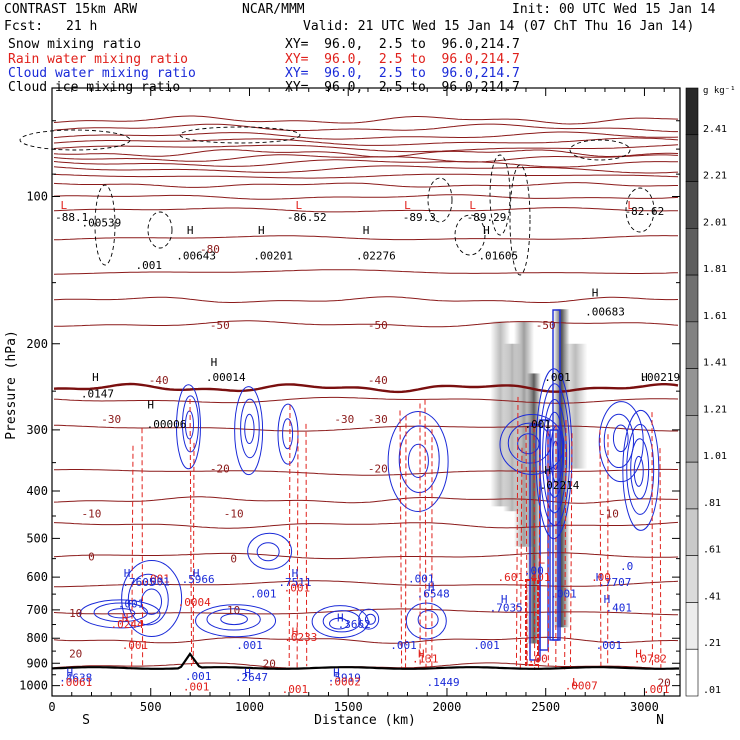 The height and width of the screenshot is (740, 740). Describe the element at coordinates (159, 380) in the screenshot. I see `isotherm-label: -40` at that location.